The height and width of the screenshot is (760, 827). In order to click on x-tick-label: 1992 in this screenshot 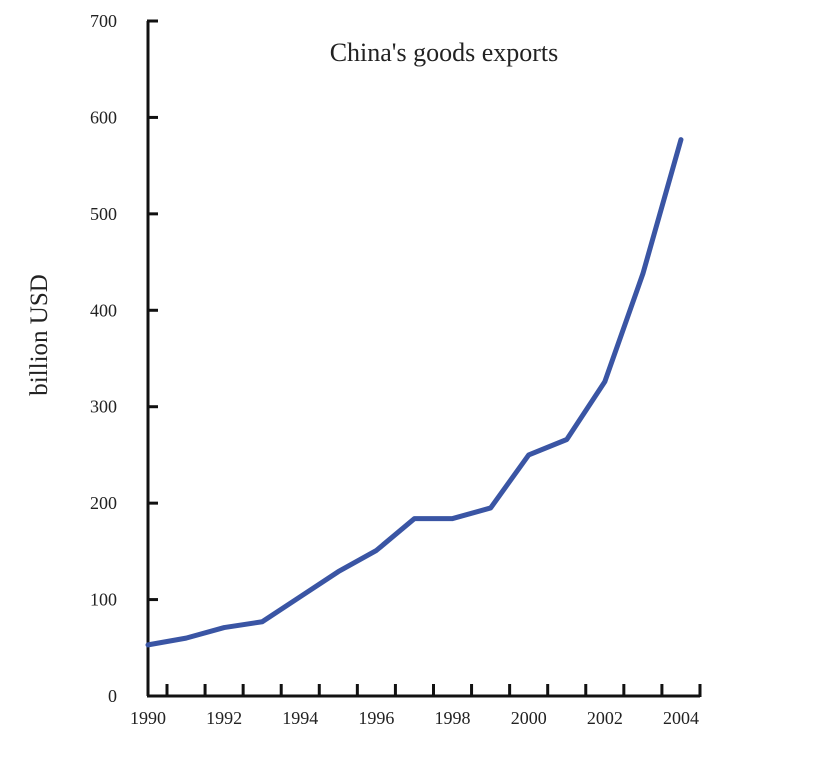, I will do `click(224, 718)`.